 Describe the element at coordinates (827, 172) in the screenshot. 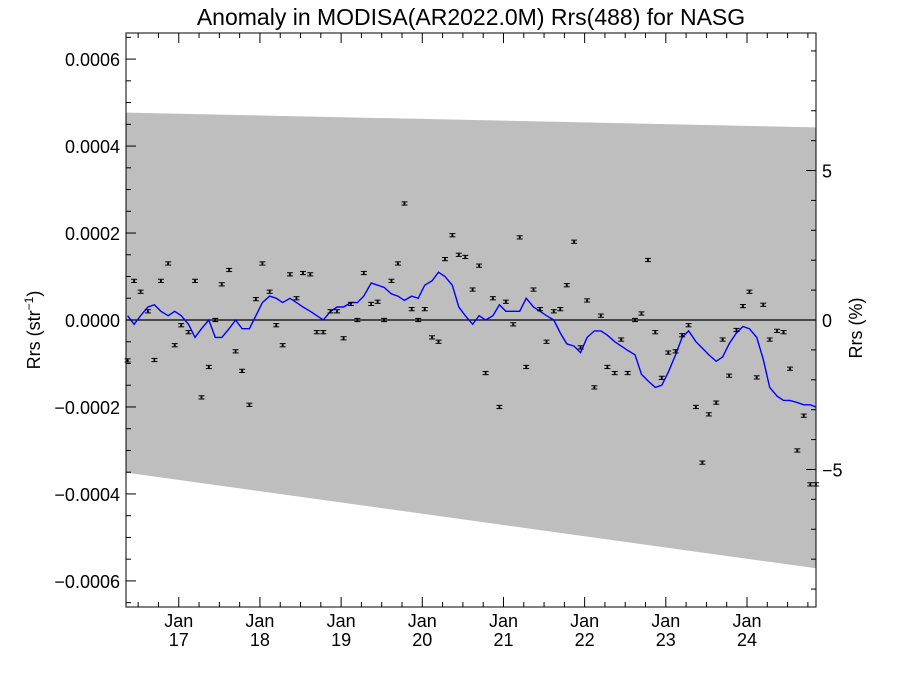

I see `y2-tick-label: 5` at that location.